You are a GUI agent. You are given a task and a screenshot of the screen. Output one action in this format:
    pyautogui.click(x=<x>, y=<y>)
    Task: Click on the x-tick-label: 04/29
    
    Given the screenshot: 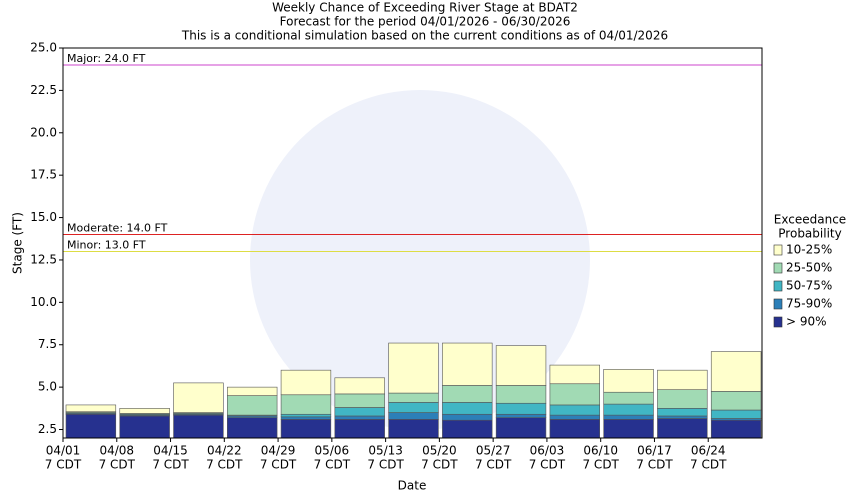 What is the action you would take?
    pyautogui.click(x=278, y=451)
    